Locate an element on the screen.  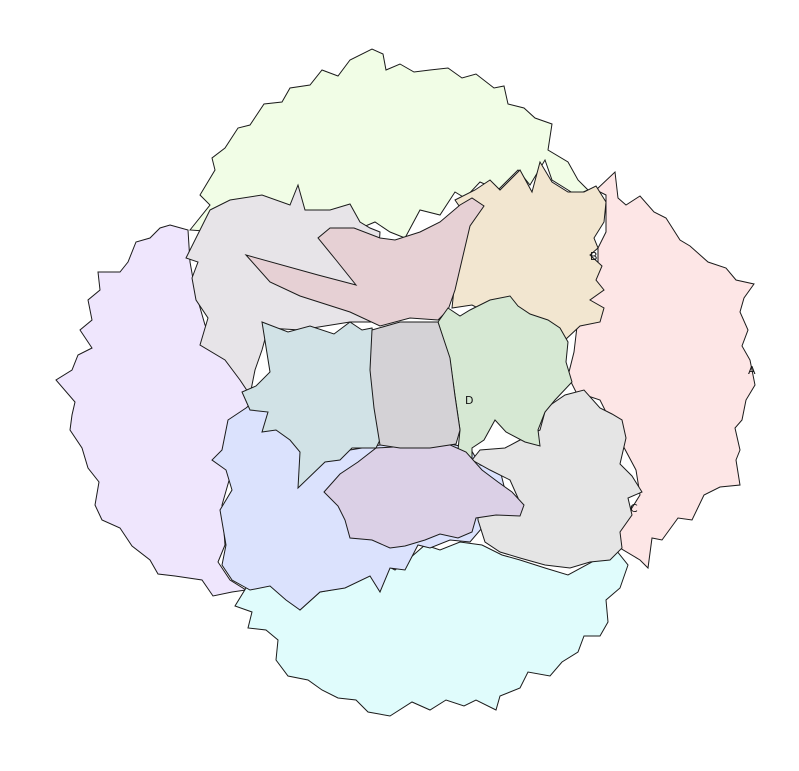
region-center-teal is located at coordinates (311, 405).